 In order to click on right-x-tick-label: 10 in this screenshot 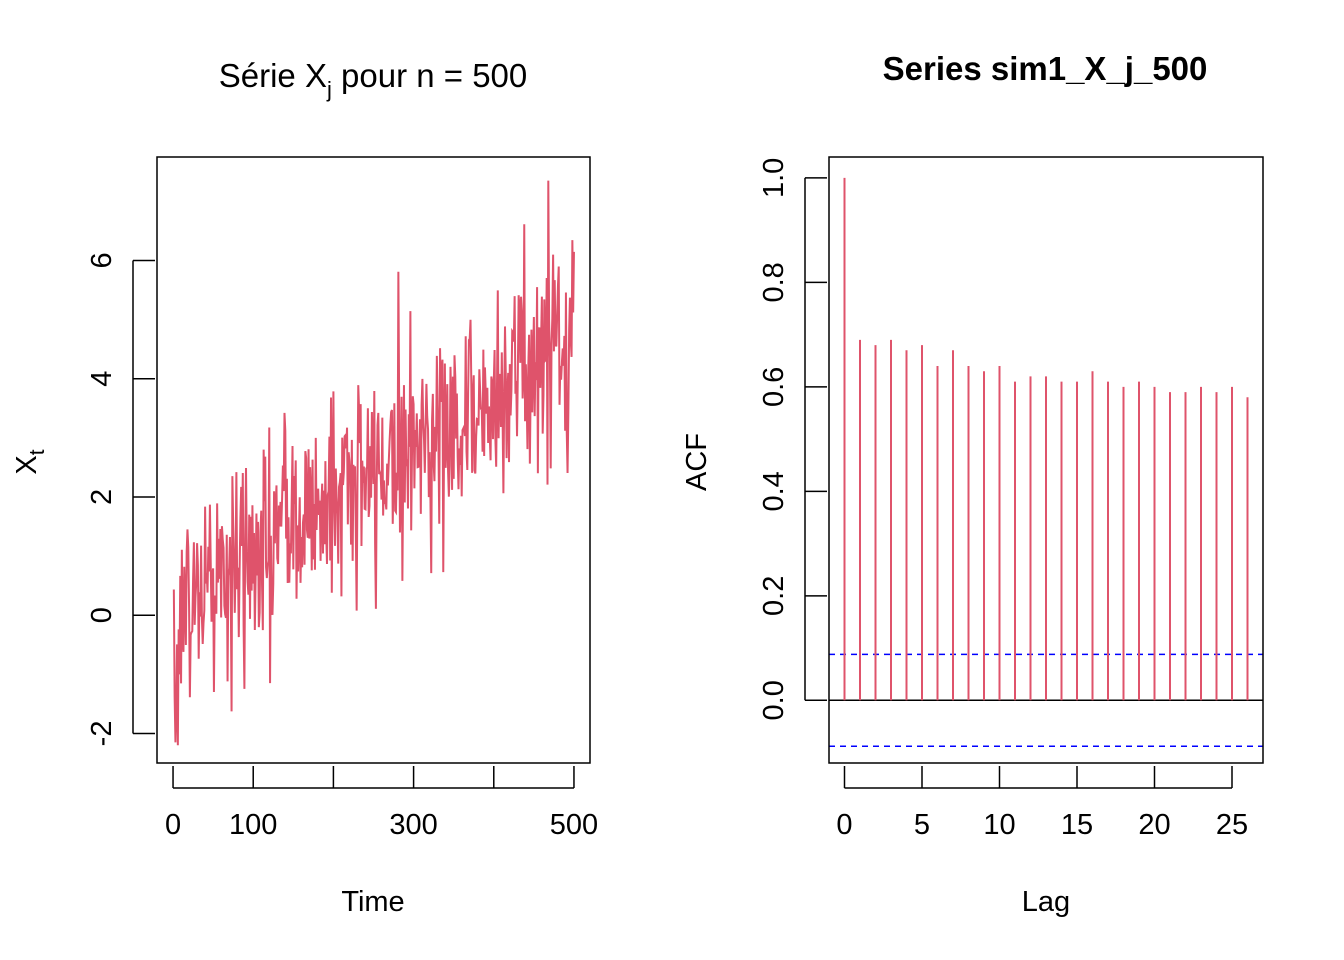, I will do `click(999, 825)`.